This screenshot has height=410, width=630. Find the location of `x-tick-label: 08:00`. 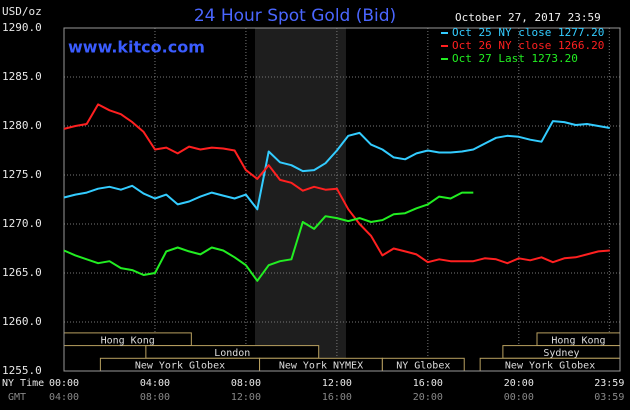

x-tick-label: 08:00 is located at coordinates (246, 383).